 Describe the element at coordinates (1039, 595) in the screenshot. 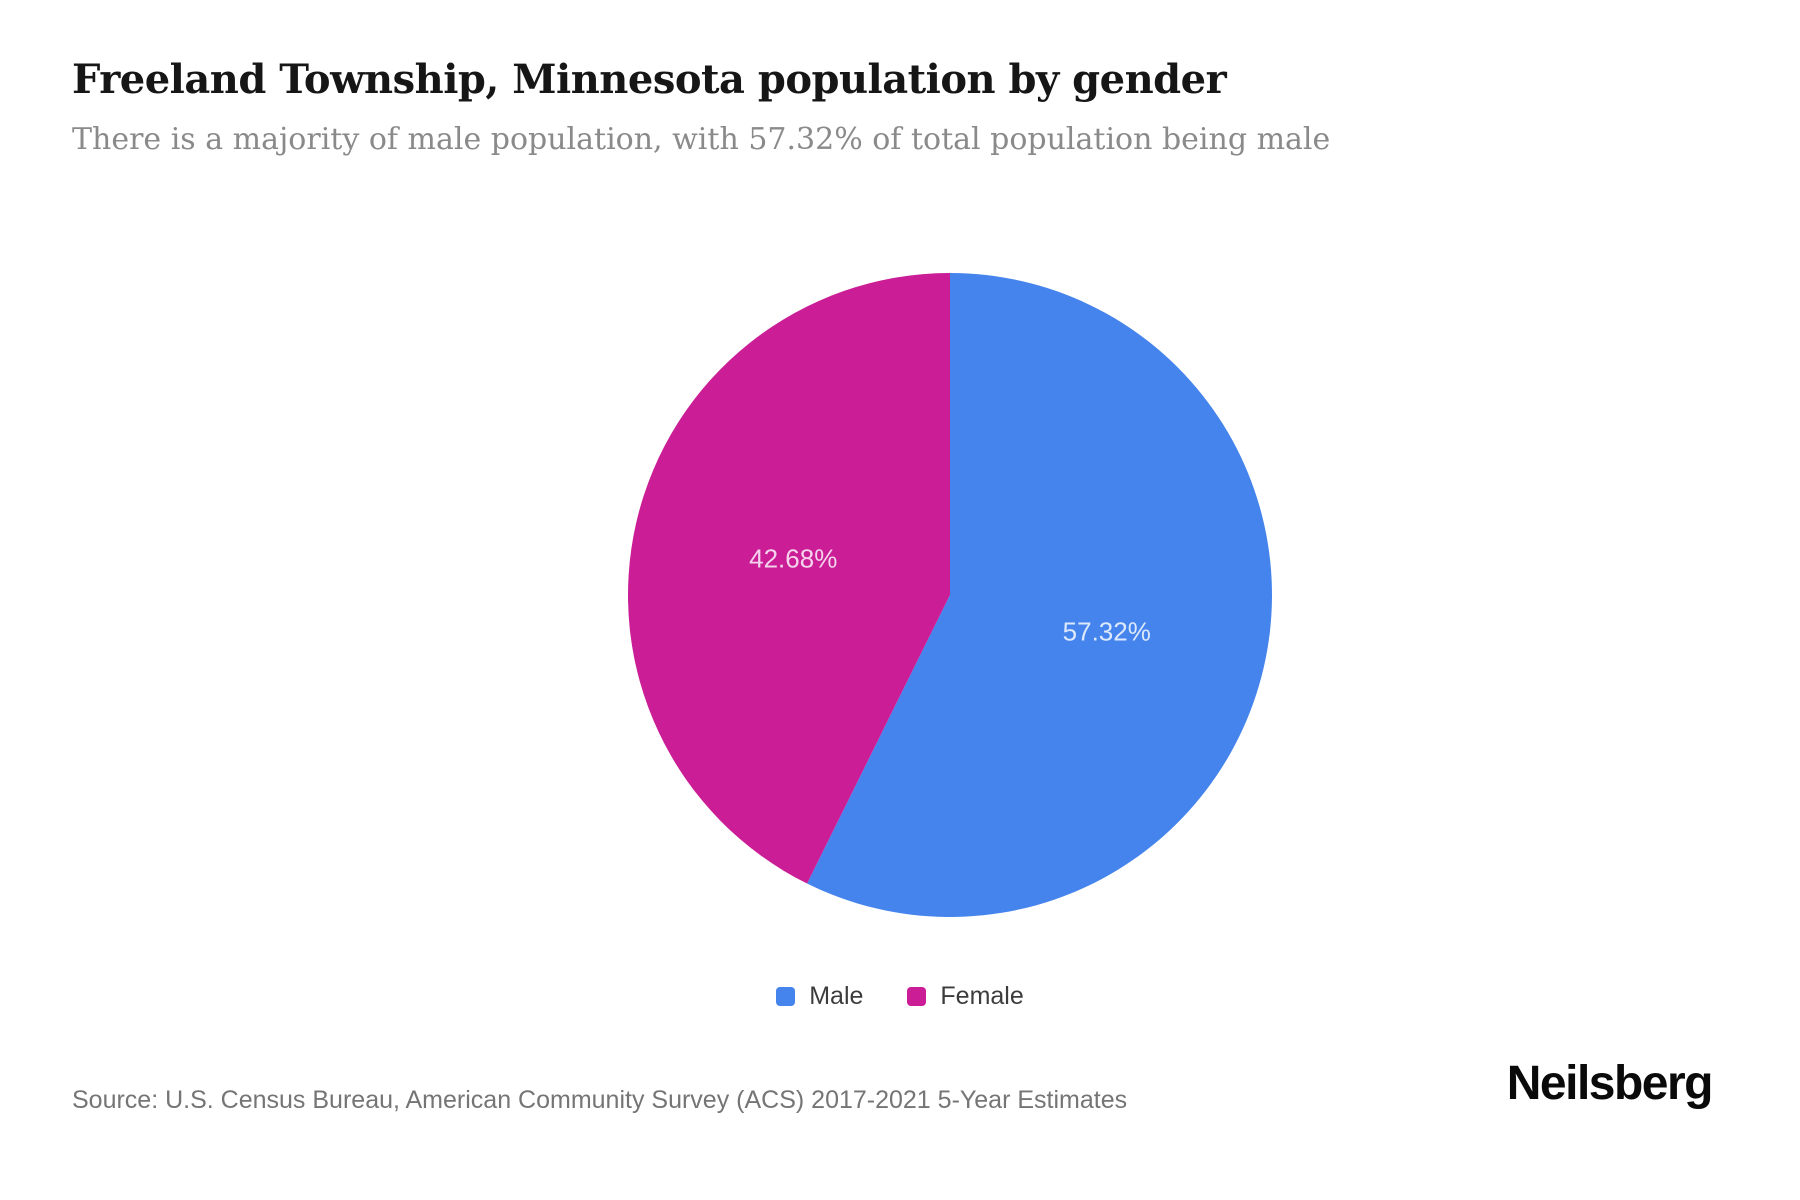

I see `pie-slice-male` at that location.